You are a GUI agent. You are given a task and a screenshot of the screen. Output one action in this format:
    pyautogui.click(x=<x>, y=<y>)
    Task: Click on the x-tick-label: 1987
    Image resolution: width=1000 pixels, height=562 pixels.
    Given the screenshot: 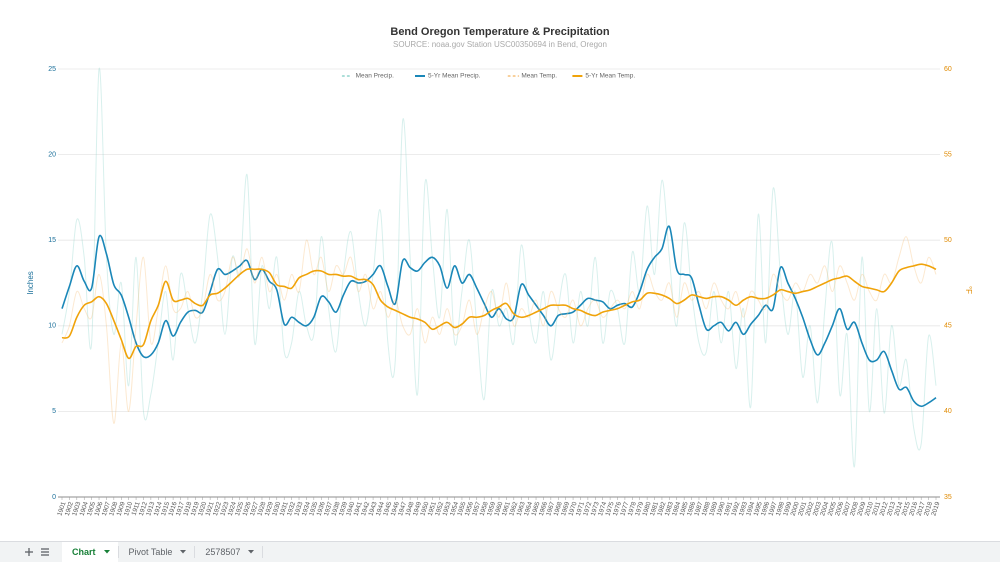 What is the action you would take?
    pyautogui.click(x=698, y=509)
    